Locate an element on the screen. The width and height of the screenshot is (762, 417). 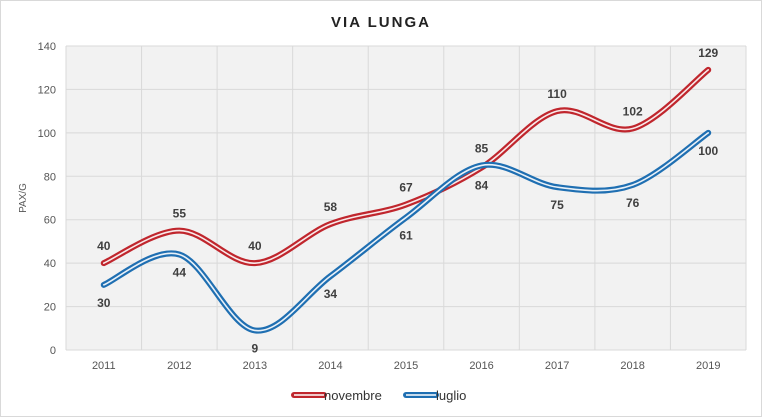
y-tick-label: 140 is located at coordinates (47, 47).